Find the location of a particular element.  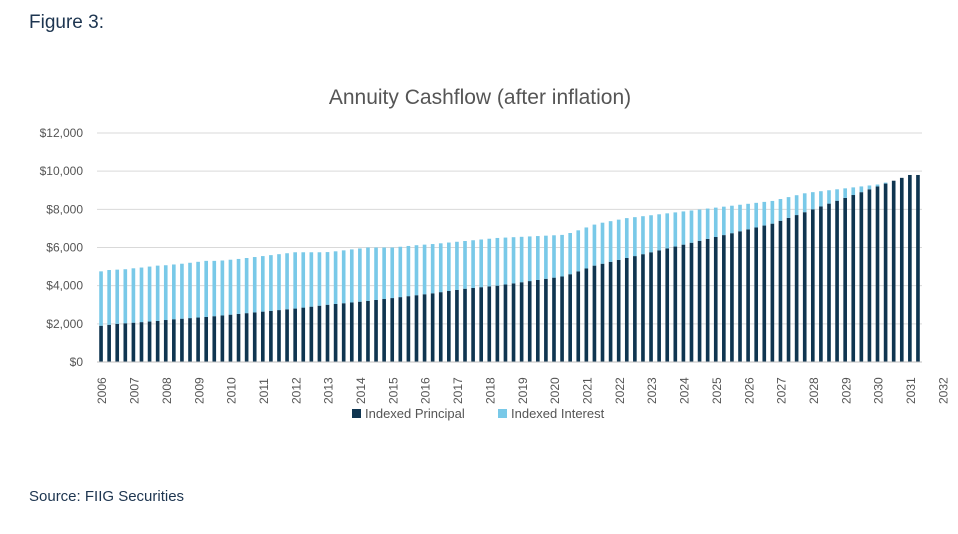

x-tick-label: 2024 is located at coordinates (685, 390).